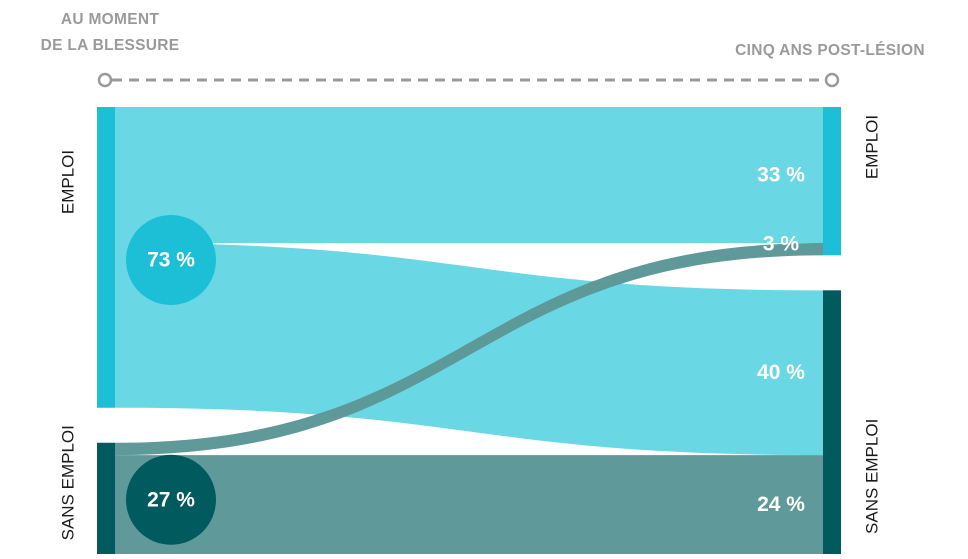 The width and height of the screenshot is (968, 559). I want to click on left-node-bar-emploi, so click(106, 257).